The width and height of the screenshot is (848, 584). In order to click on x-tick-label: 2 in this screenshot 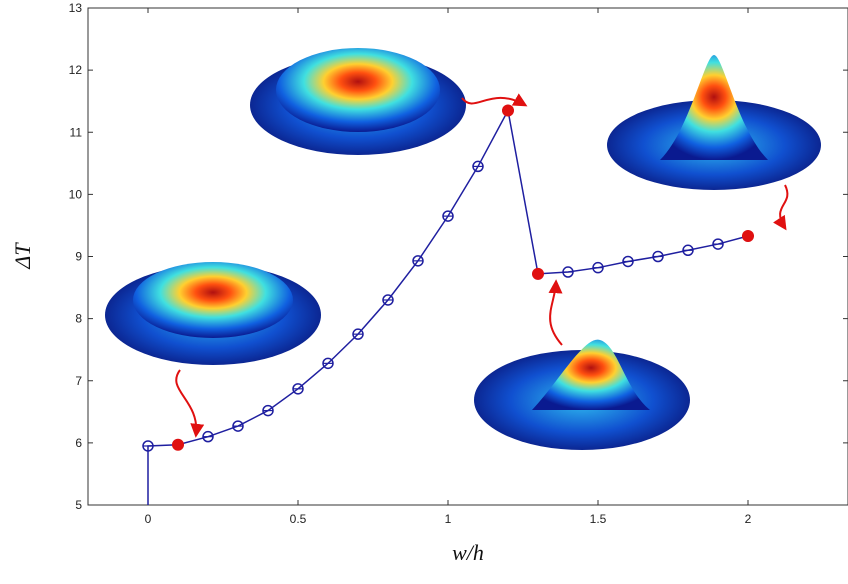, I will do `click(748, 519)`.